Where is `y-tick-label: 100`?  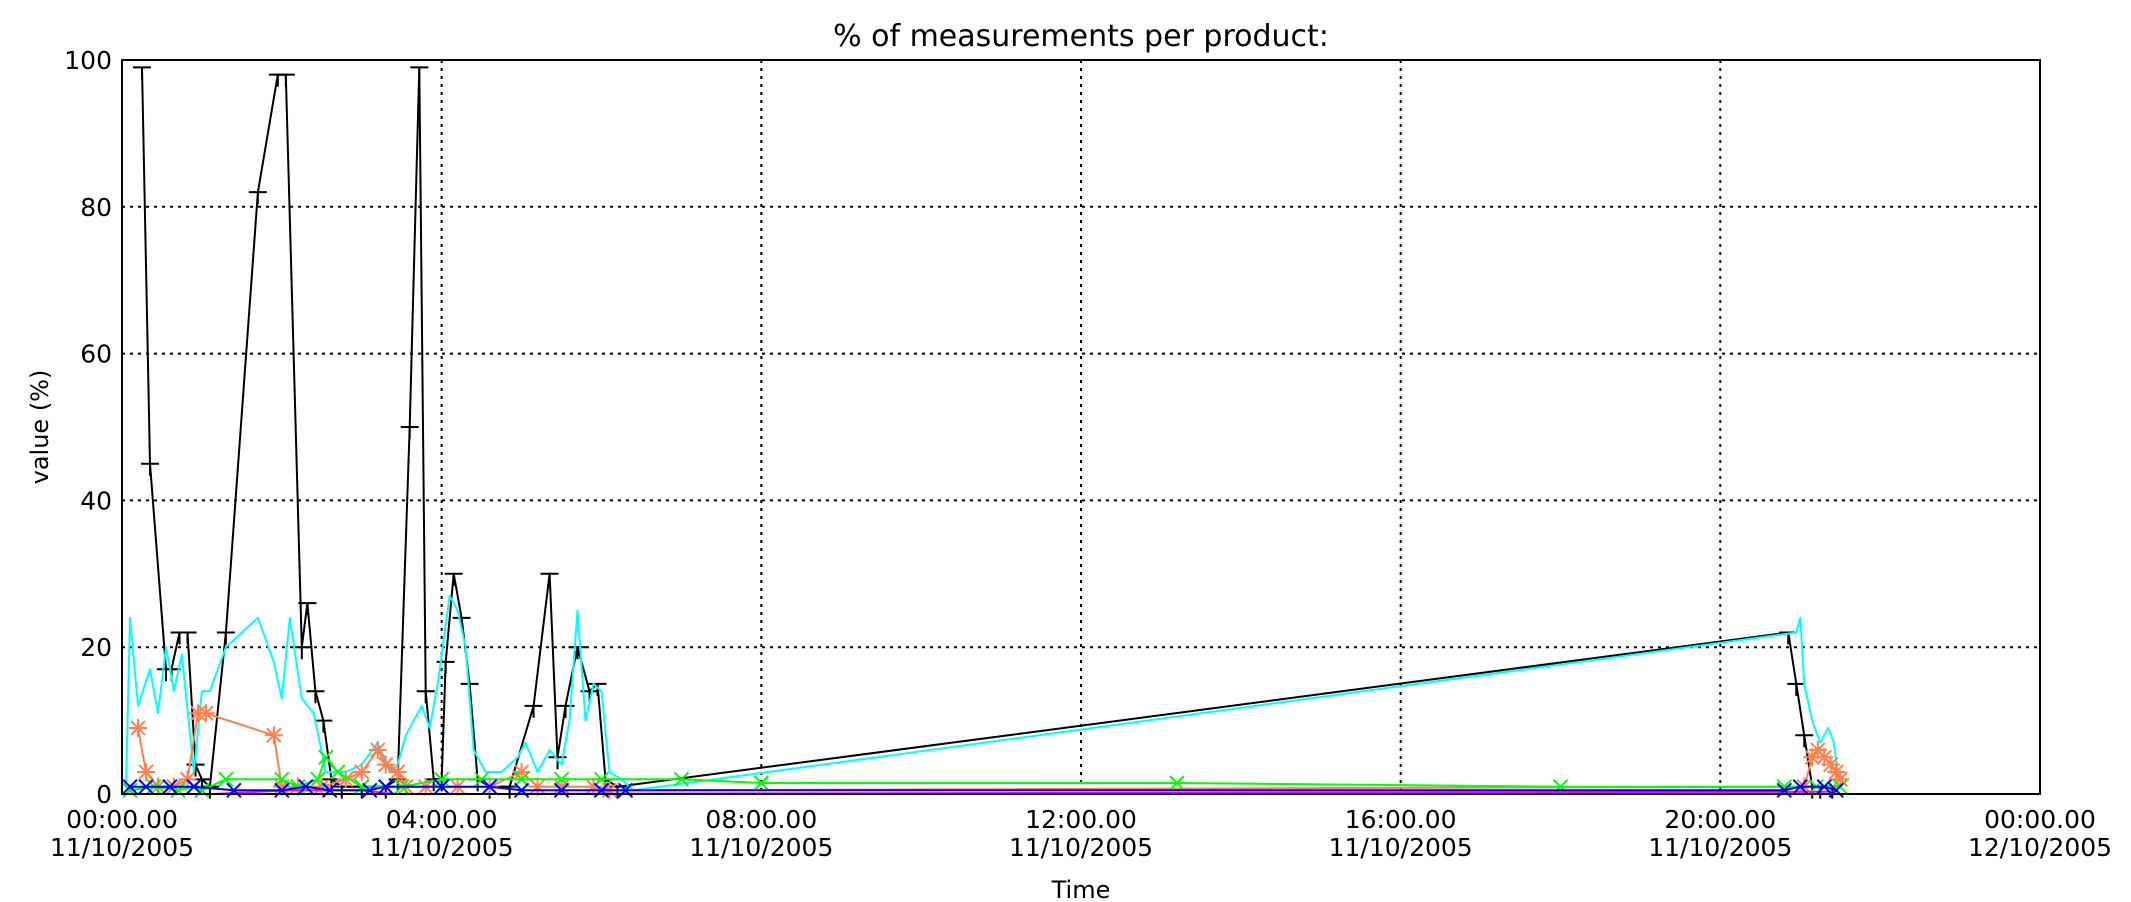 y-tick-label: 100 is located at coordinates (88, 60).